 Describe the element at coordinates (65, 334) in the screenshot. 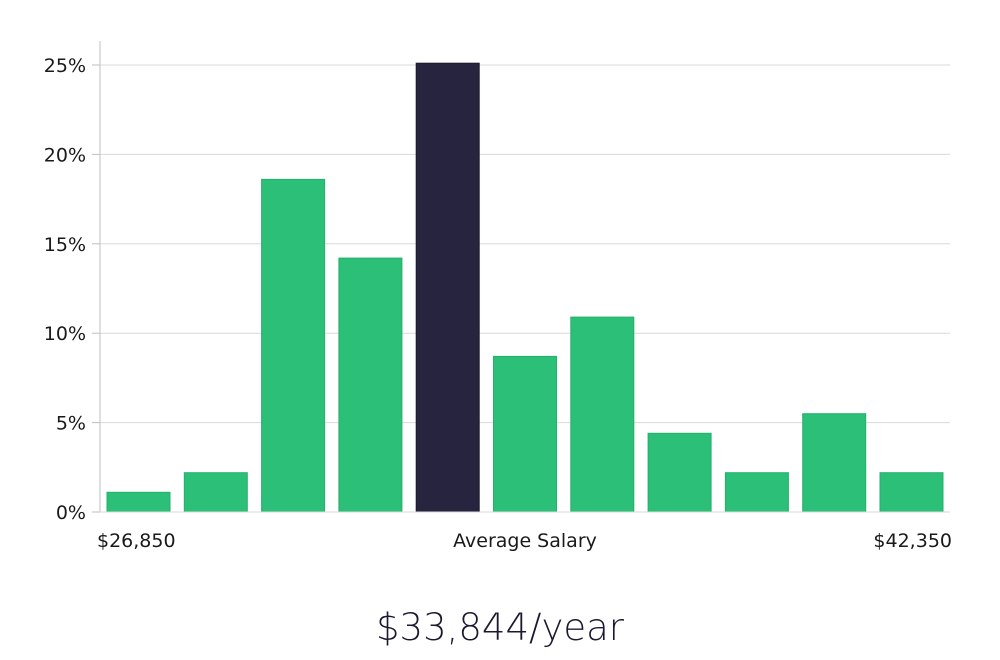

I see `y-tick-label: 10%` at that location.